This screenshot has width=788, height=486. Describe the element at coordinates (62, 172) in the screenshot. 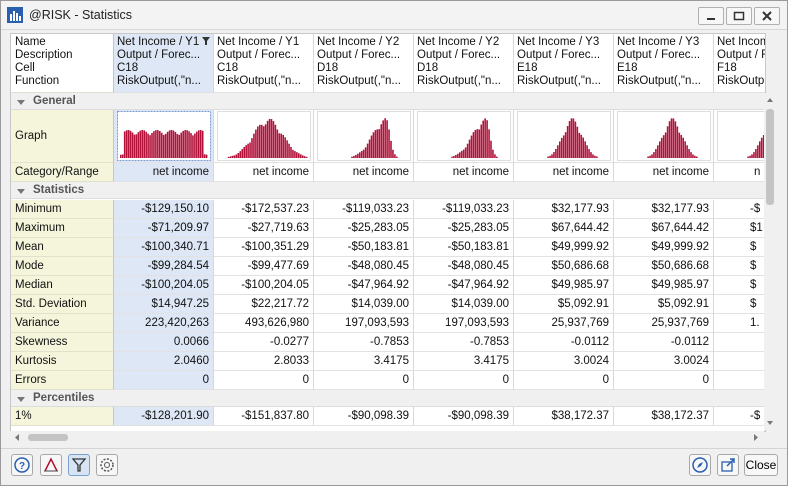

I see `row-label: Category/Range` at that location.